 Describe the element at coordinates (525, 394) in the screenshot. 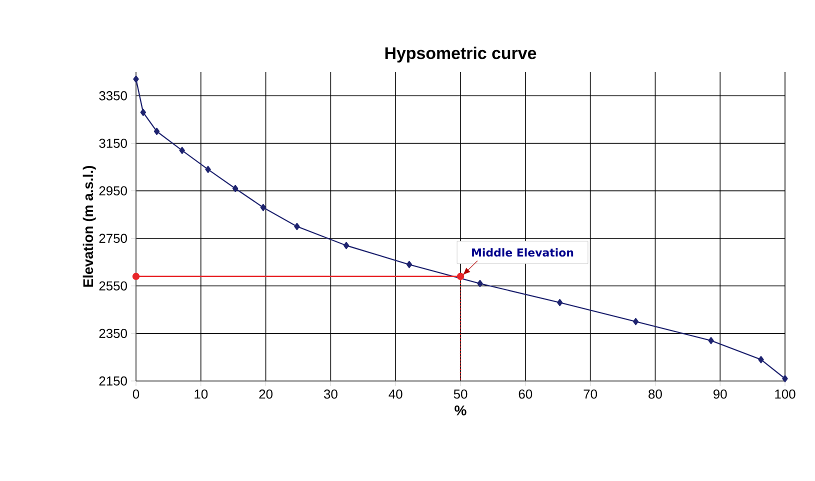

I see `x-tick-label: 60` at that location.